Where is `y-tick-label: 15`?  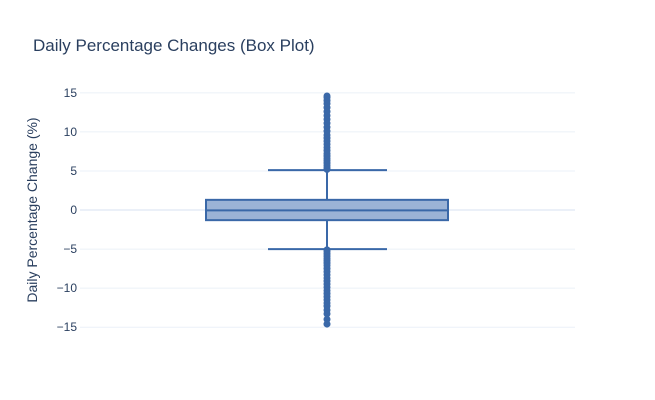 y-tick-label: 15 is located at coordinates (71, 93).